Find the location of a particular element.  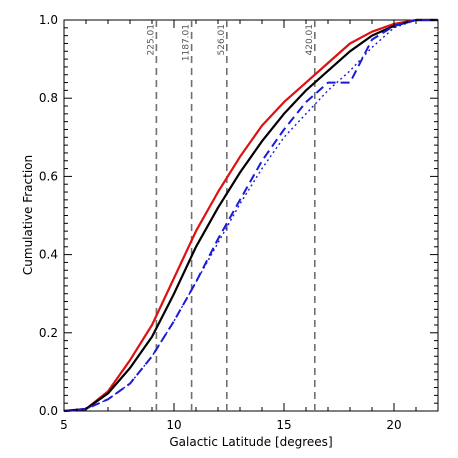

y-axis-title: Cumulative Fraction is located at coordinates (28, 215).